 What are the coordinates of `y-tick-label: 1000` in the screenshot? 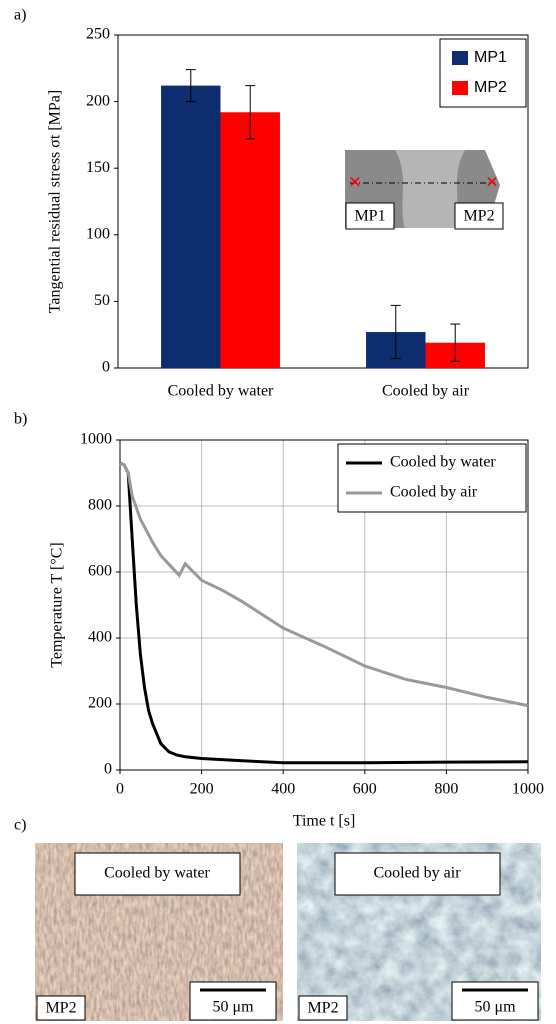 It's located at (96, 439).